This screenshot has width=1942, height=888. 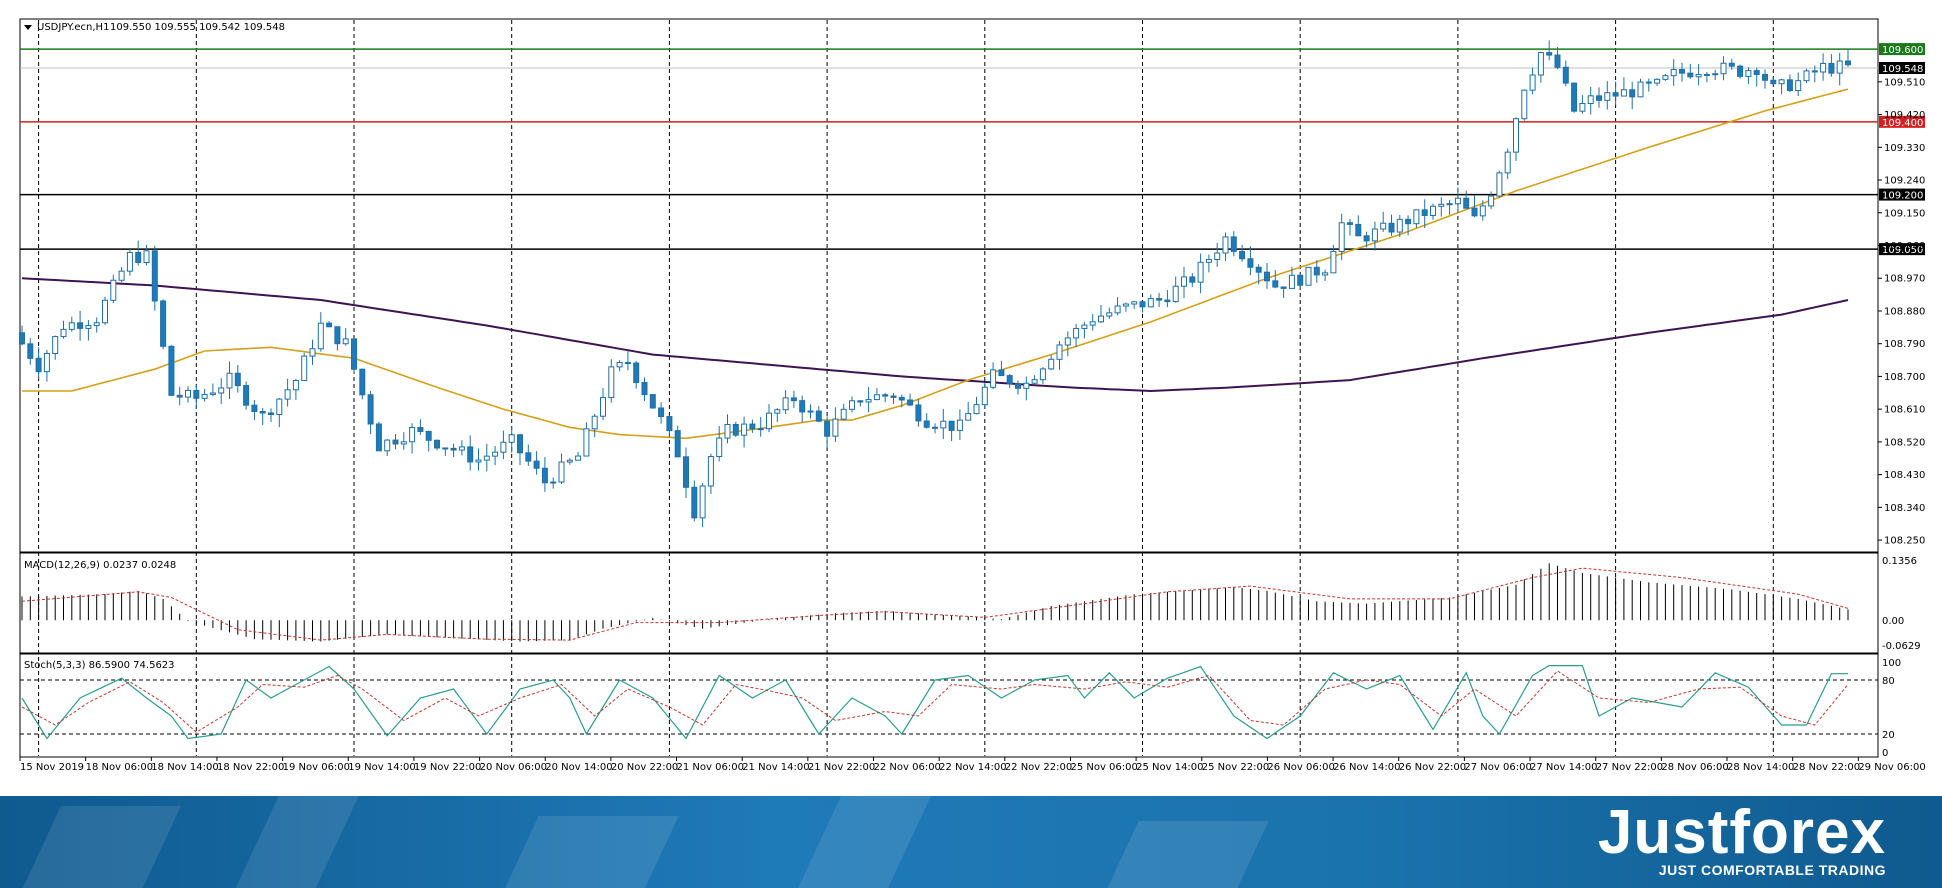 I want to click on stochastic-lines: 100 80 20 0, so click(x=960, y=708).